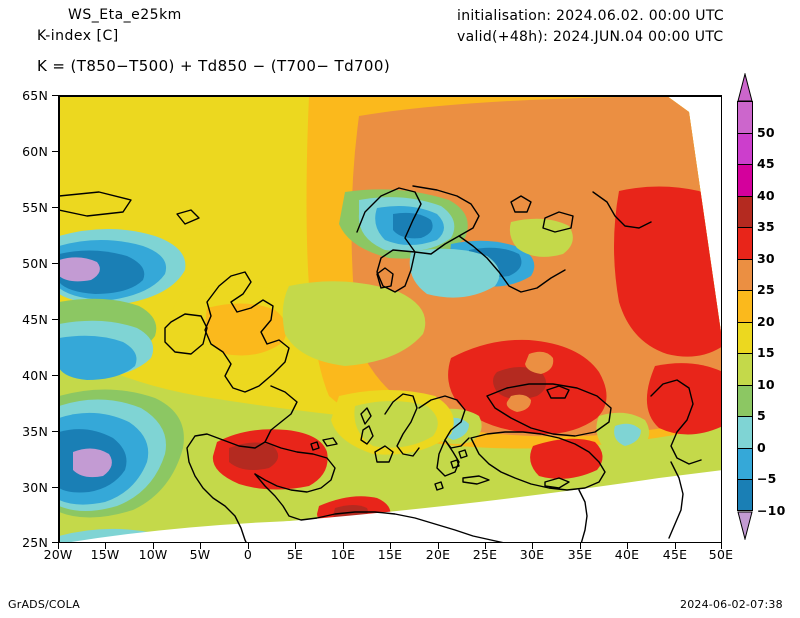 The image size is (800, 618). What do you see at coordinates (438, 546) in the screenshot?
I see `lon-tick-20e` at bounding box center [438, 546].